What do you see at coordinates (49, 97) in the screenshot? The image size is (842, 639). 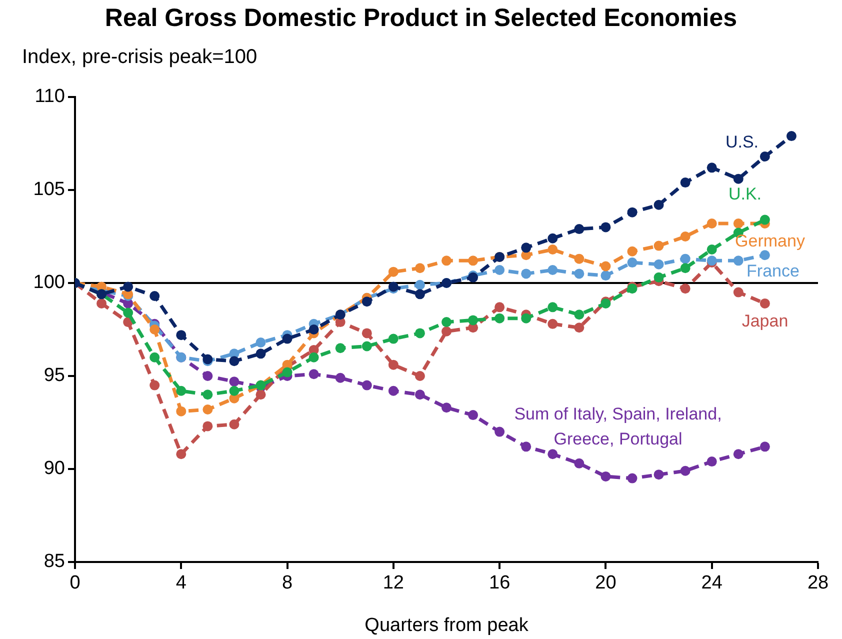 I see `y-tick-label: 110` at bounding box center [49, 97].